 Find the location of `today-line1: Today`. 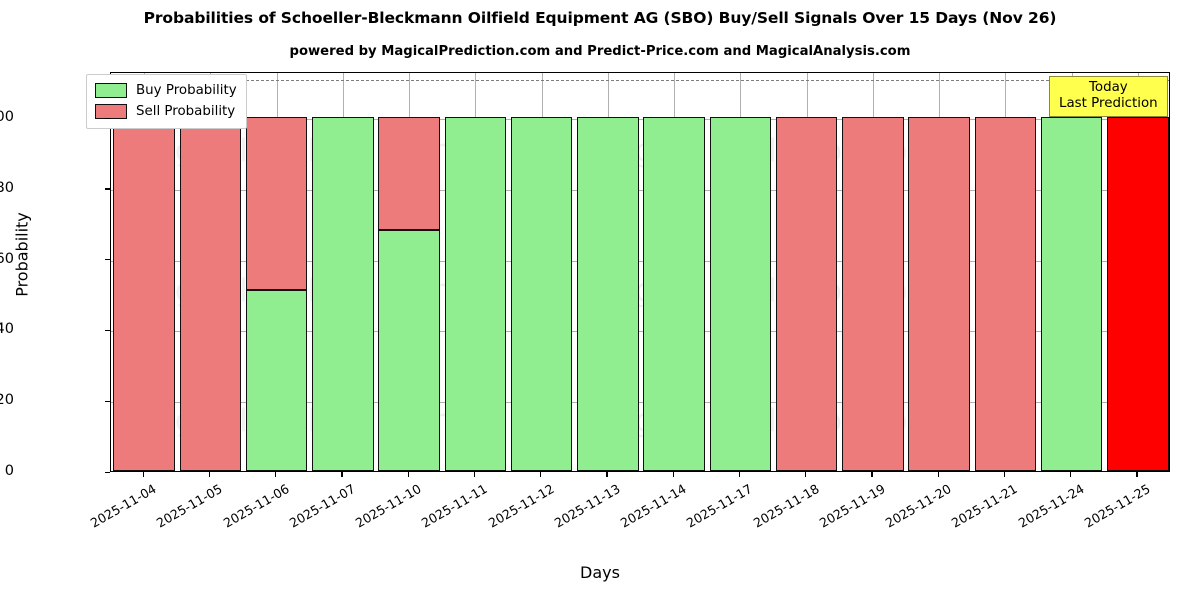

today-line1: Today is located at coordinates (1108, 87).